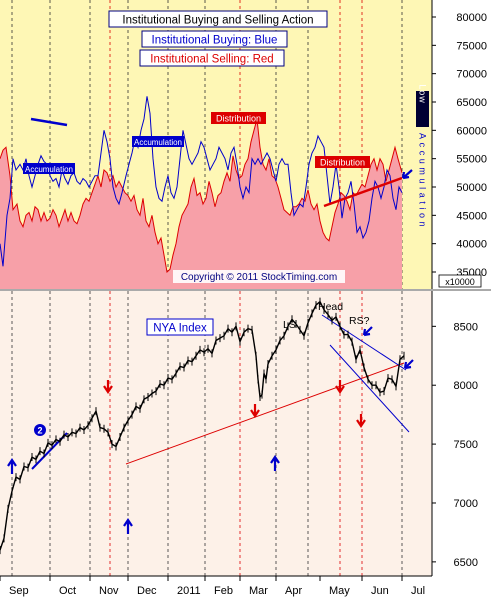  What do you see at coordinates (265, 413) in the screenshot?
I see `support-trend-line` at bounding box center [265, 413].